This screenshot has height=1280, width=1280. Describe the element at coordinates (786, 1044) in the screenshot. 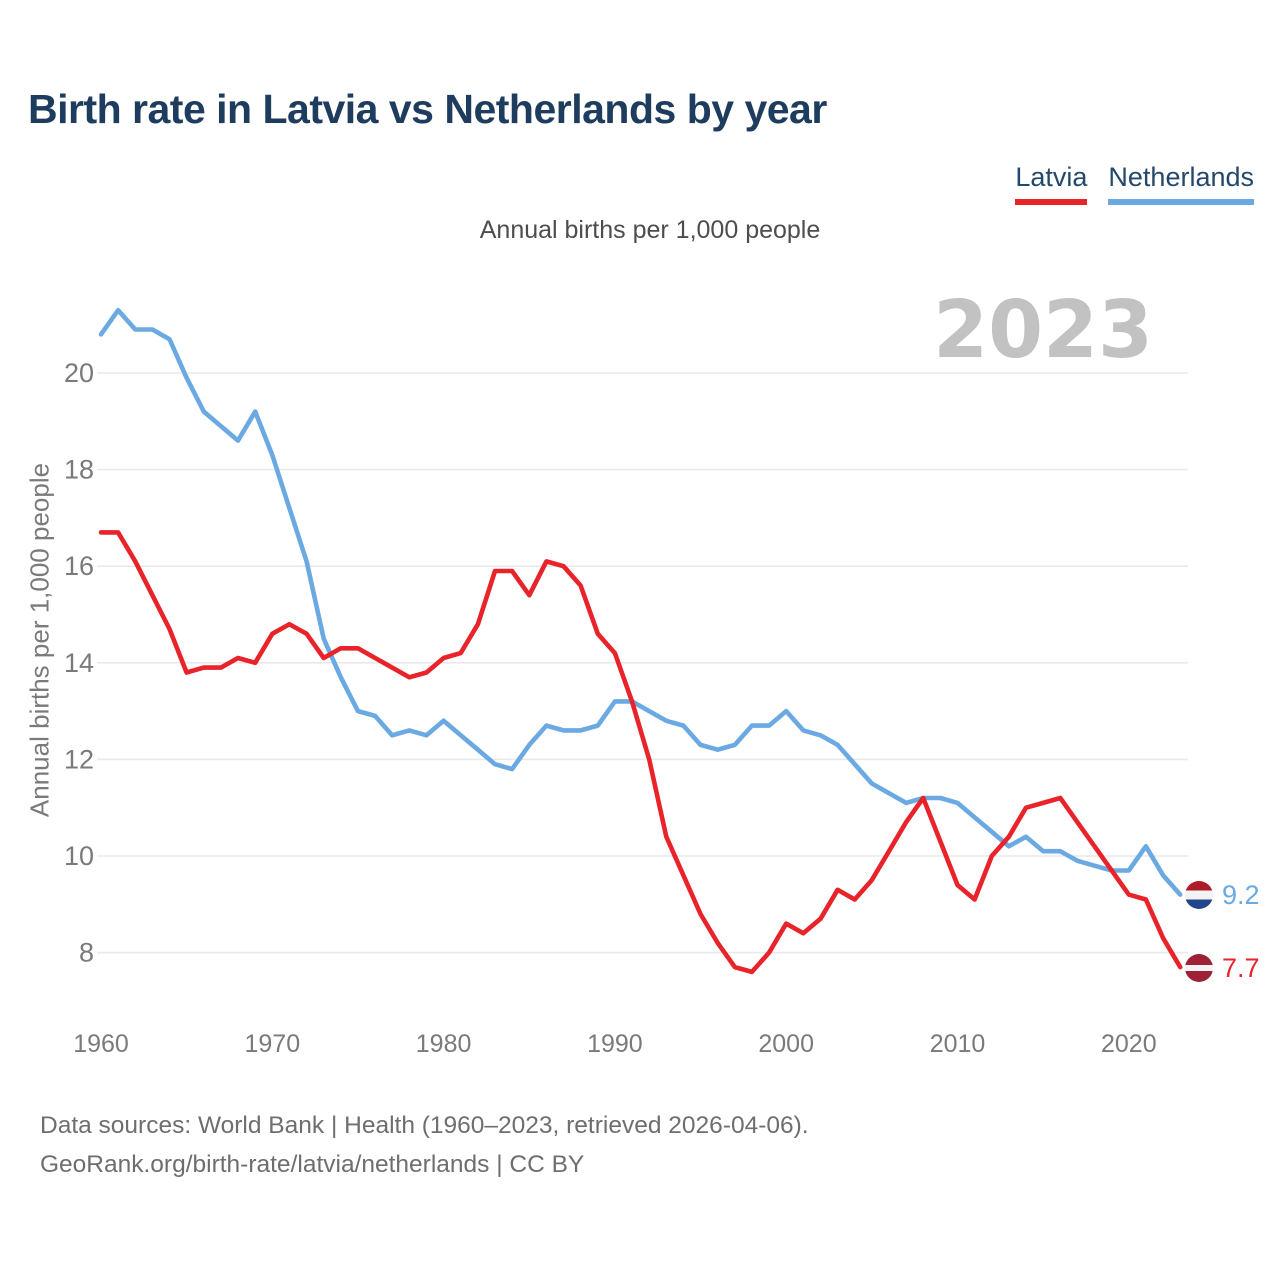

I see `x-tick-label: 2000` at that location.